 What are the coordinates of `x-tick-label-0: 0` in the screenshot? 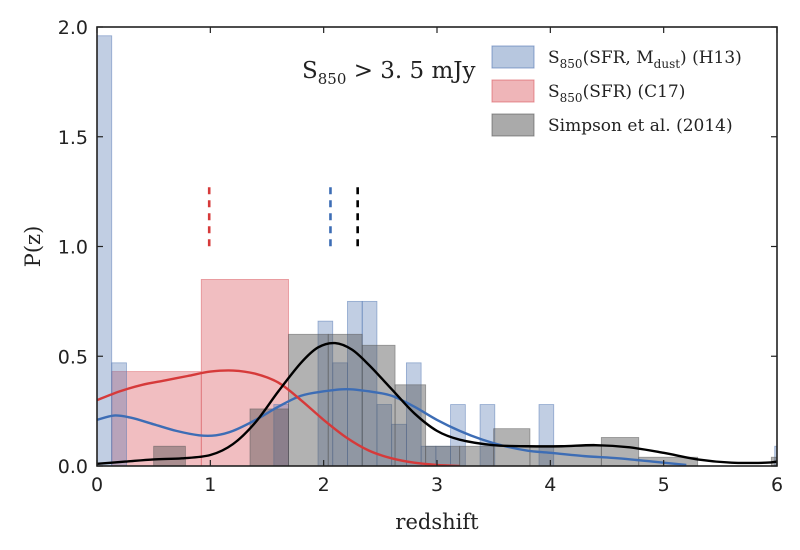 It's located at (97, 485).